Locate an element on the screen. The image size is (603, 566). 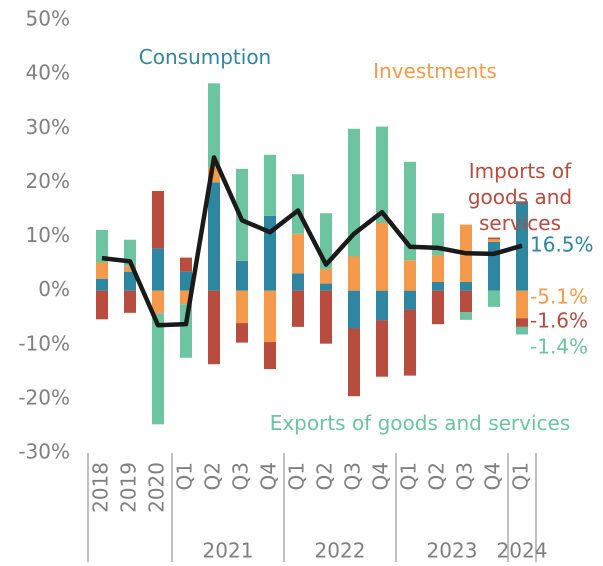
y-tick-label: 30% is located at coordinates (48, 127).